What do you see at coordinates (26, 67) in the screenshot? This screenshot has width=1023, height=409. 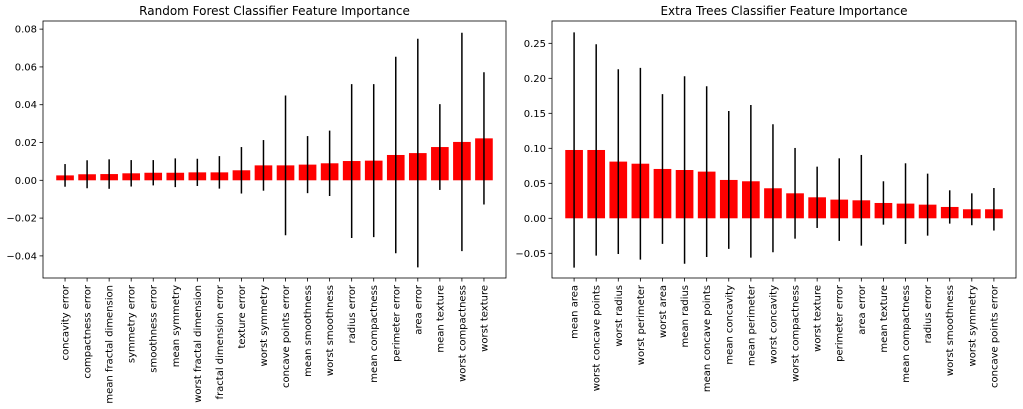 I see `y-tick-label: 0.06` at bounding box center [26, 67].